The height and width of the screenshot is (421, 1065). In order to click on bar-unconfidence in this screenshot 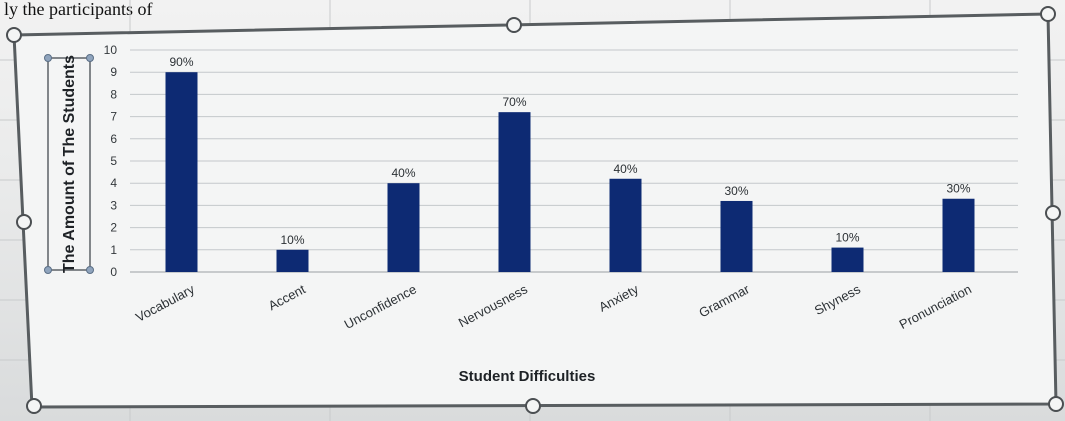, I will do `click(403, 227)`.